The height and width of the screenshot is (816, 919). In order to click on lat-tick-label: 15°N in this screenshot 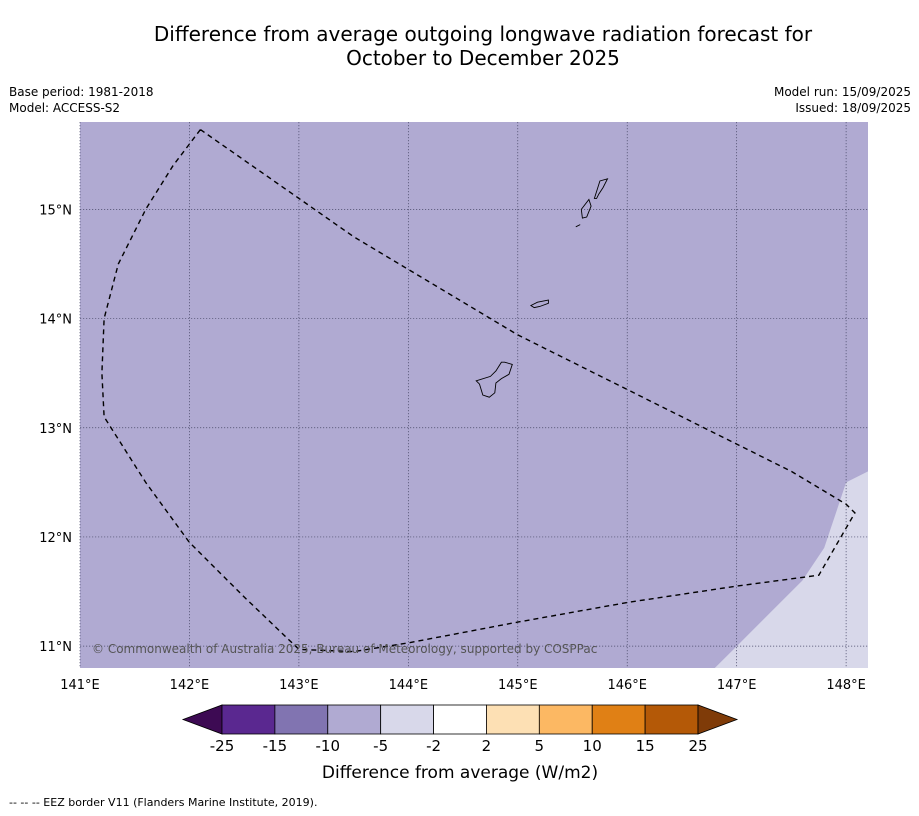, I will do `click(55, 210)`.